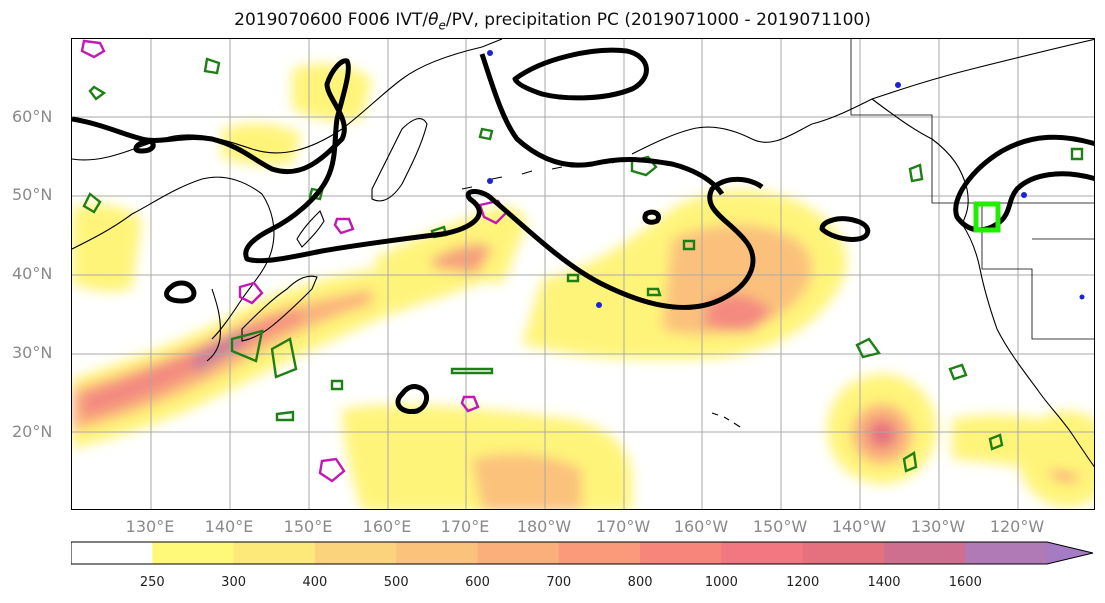 This screenshot has height=603, width=1105. I want to click on colorbar-tick-label: 250, so click(152, 582).